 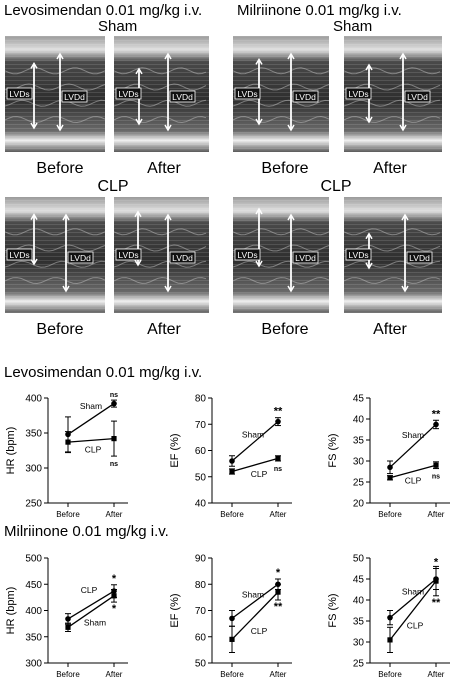 What do you see at coordinates (359, 420) in the screenshot?
I see `y-tick-label: 40` at bounding box center [359, 420].